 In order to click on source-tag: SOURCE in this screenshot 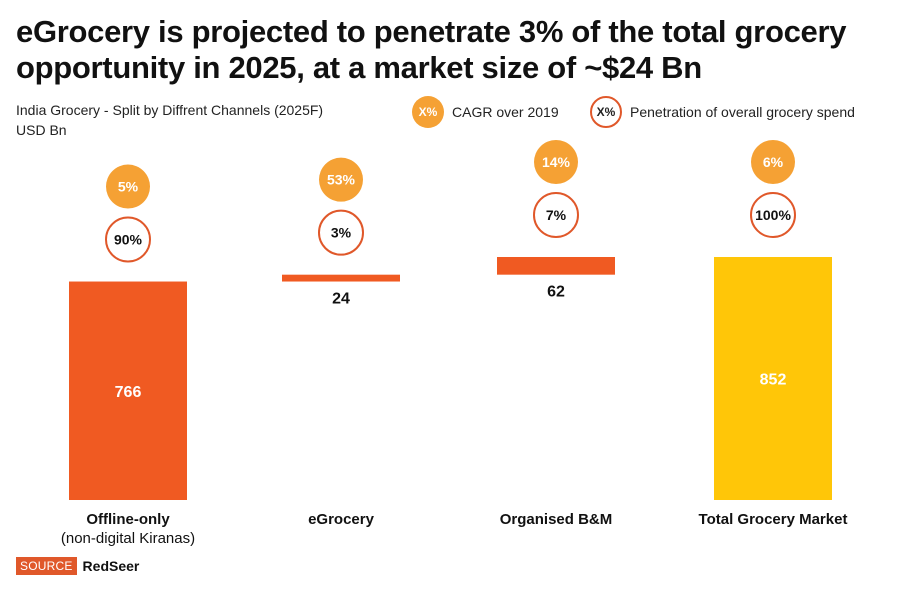, I will do `click(46, 566)`.